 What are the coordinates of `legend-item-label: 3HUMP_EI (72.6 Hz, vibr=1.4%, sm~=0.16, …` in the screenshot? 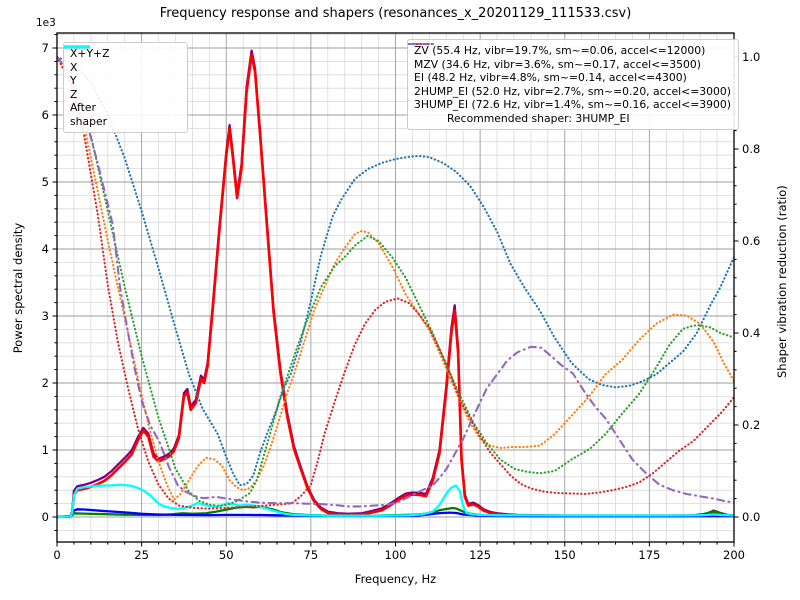 It's located at (572, 105).